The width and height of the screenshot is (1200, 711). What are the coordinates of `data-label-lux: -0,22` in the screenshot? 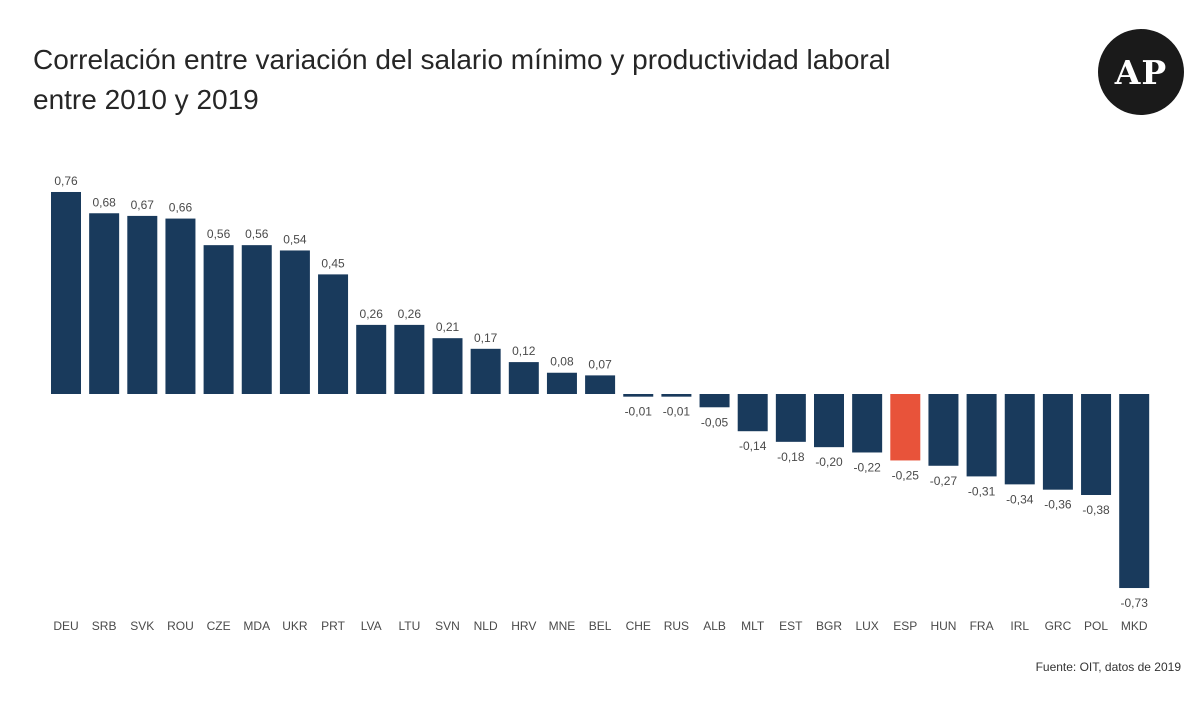 It's located at (867, 467).